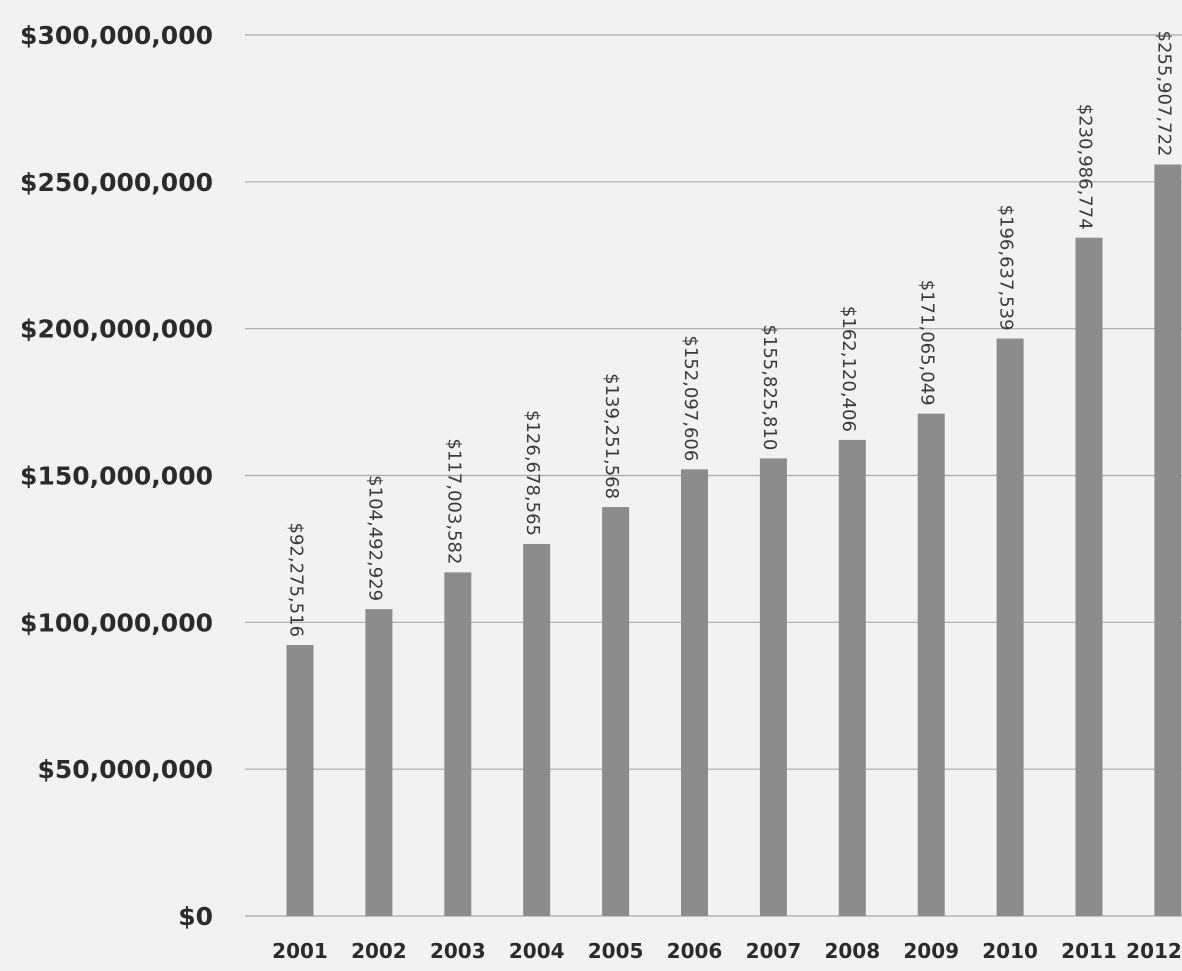 The image size is (1182, 971). What do you see at coordinates (695, 951) in the screenshot?
I see `x-tick-label-2006: 2006` at bounding box center [695, 951].